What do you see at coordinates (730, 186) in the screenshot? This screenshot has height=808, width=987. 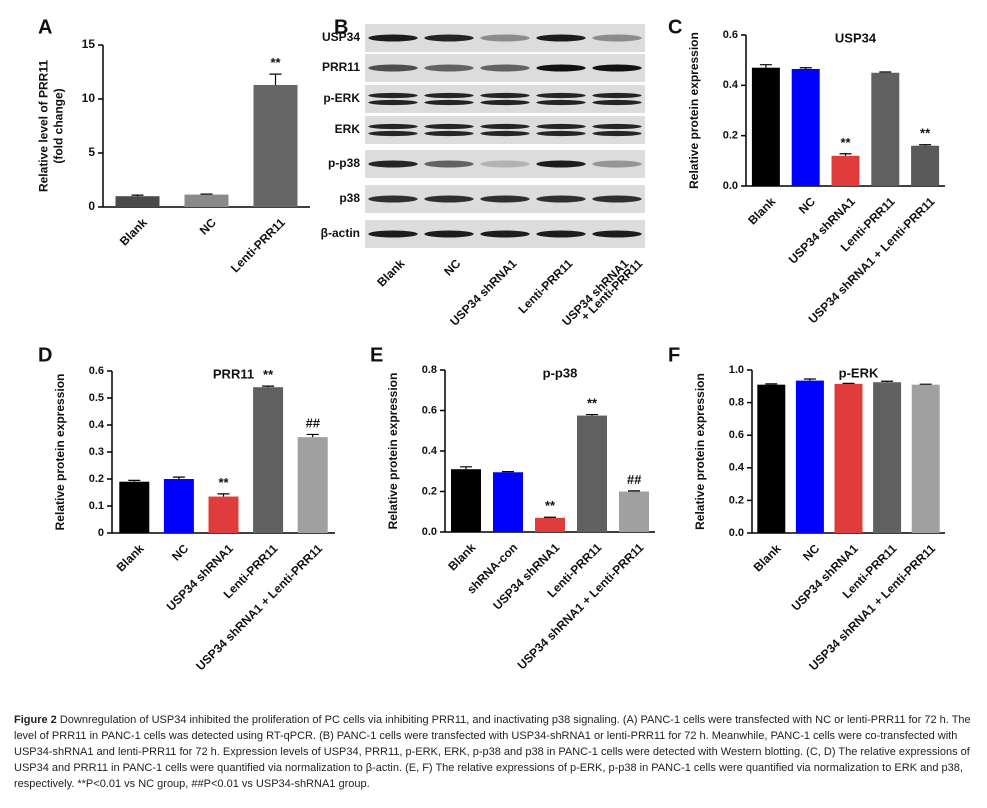 I see `y-tick-label: 0.0` at bounding box center [730, 186].